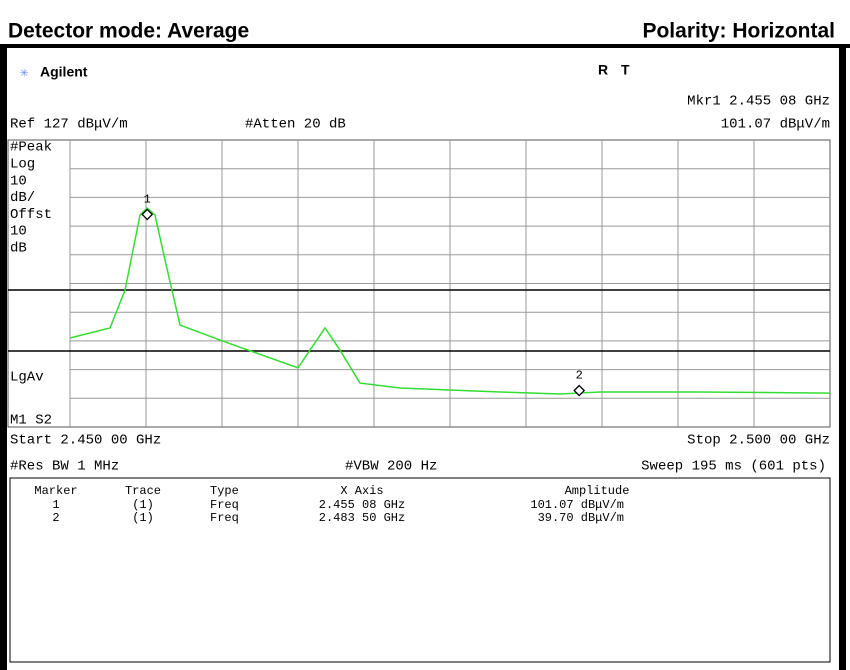  I want to click on left-label: dB, so click(18, 249).